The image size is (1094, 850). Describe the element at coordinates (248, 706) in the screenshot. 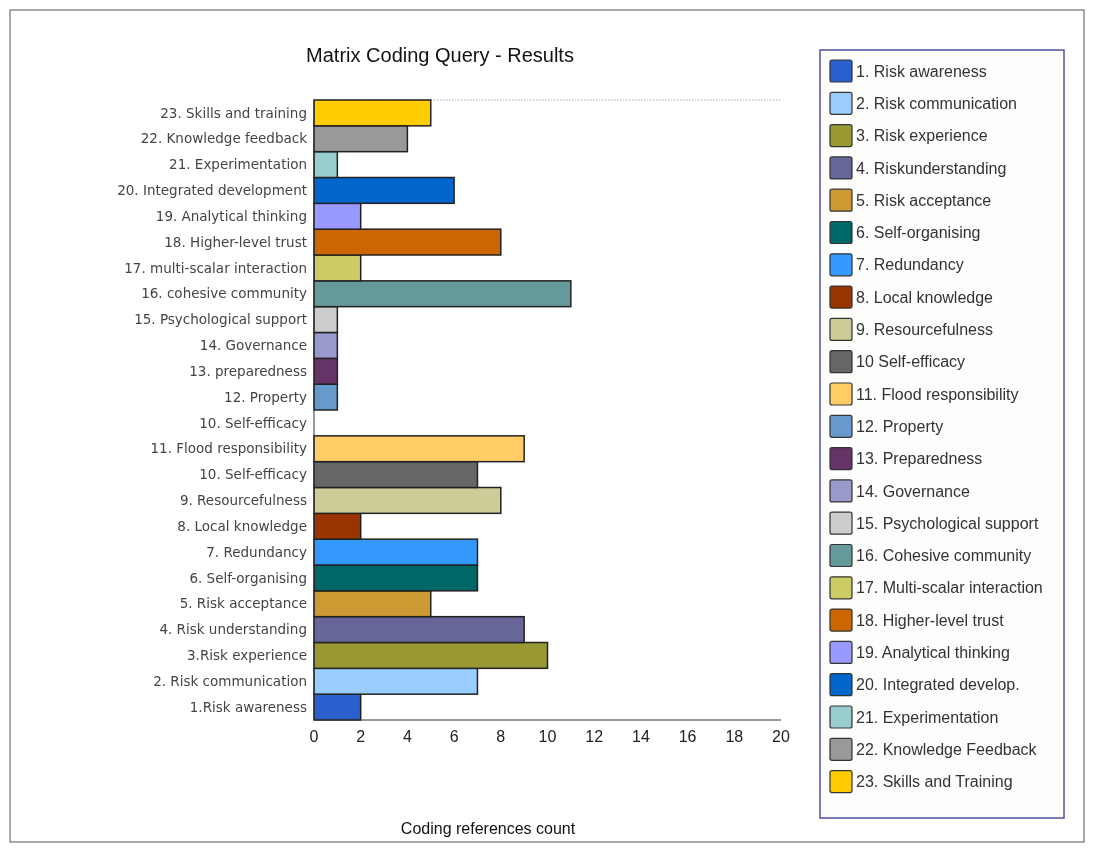

I see `y-tick-label: 1.Risk awareness` at that location.